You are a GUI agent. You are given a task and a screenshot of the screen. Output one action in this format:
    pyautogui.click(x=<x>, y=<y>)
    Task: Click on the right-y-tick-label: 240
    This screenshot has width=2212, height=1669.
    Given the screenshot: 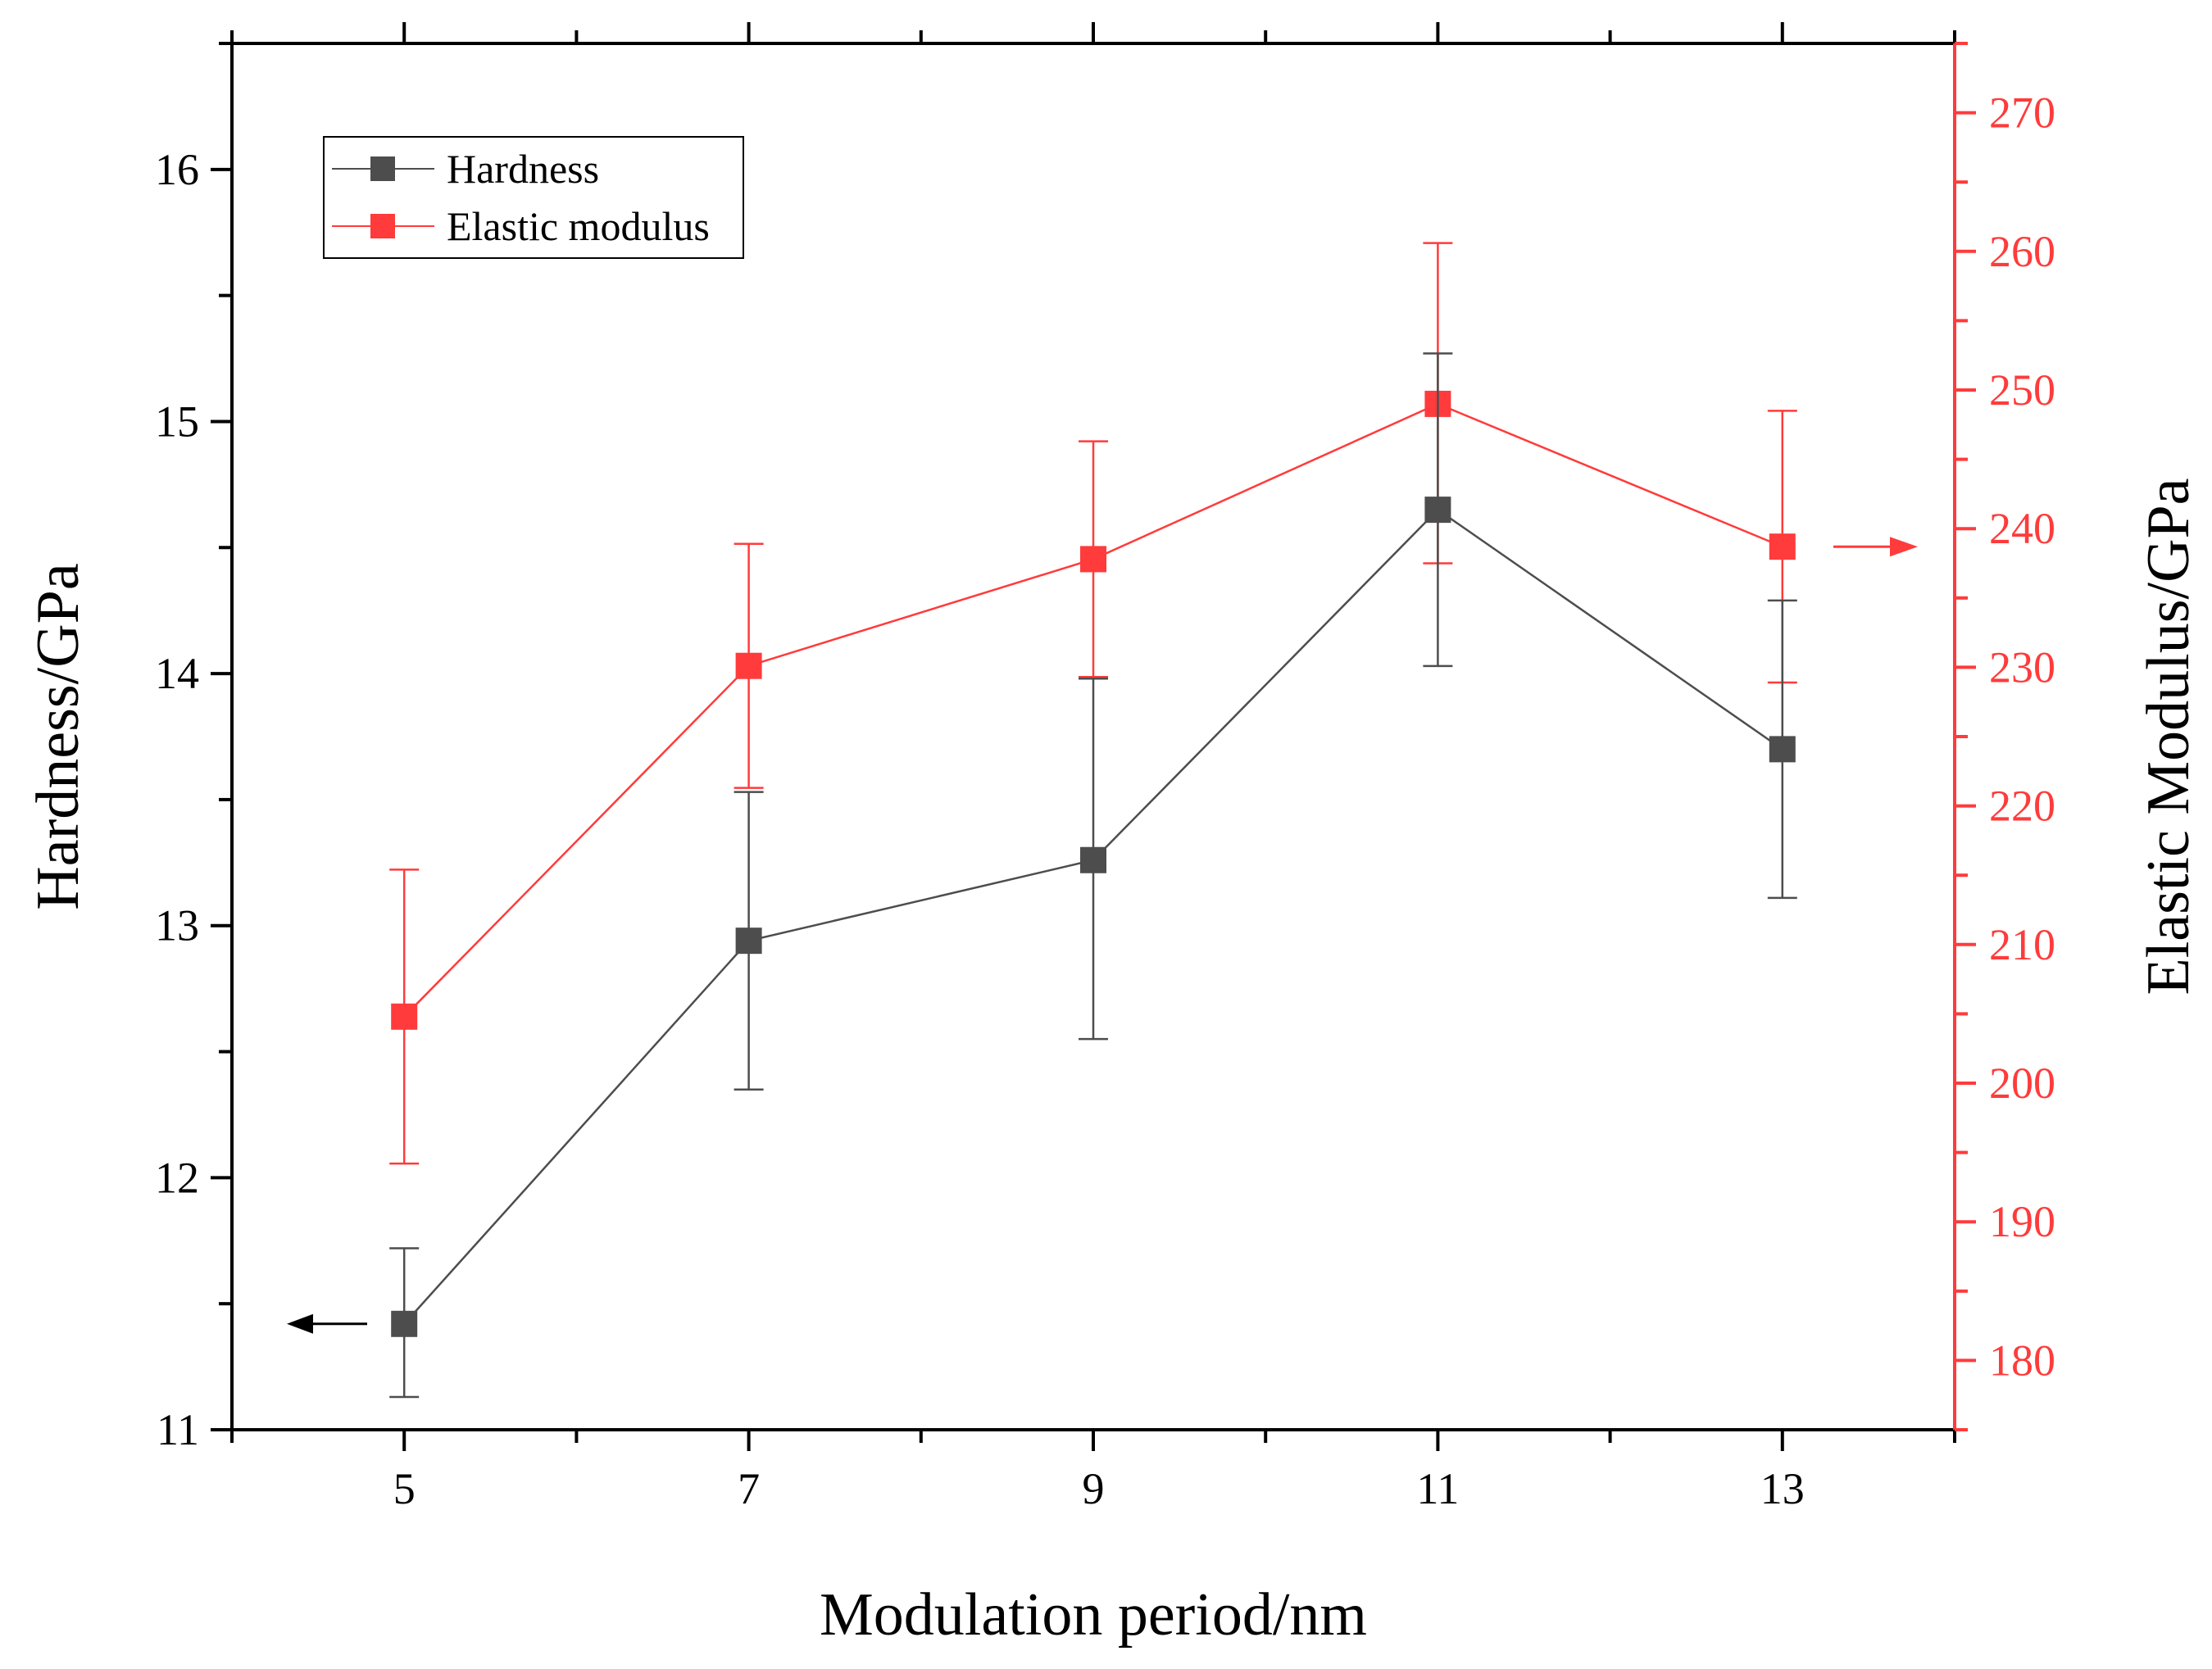 What is the action you would take?
    pyautogui.click(x=2022, y=528)
    